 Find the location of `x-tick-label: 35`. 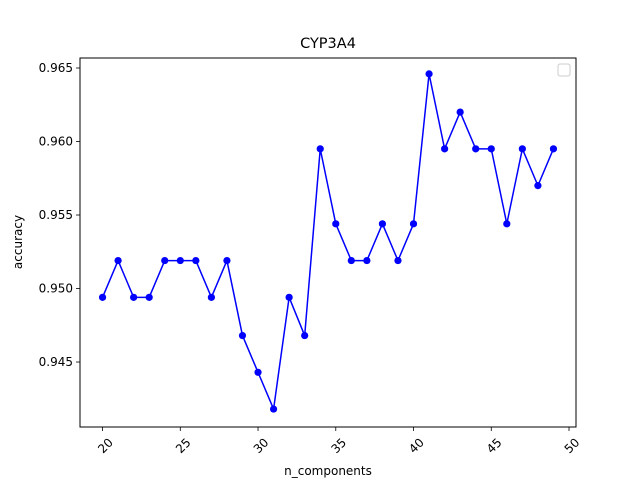

x-tick-label: 35 is located at coordinates (338, 445).